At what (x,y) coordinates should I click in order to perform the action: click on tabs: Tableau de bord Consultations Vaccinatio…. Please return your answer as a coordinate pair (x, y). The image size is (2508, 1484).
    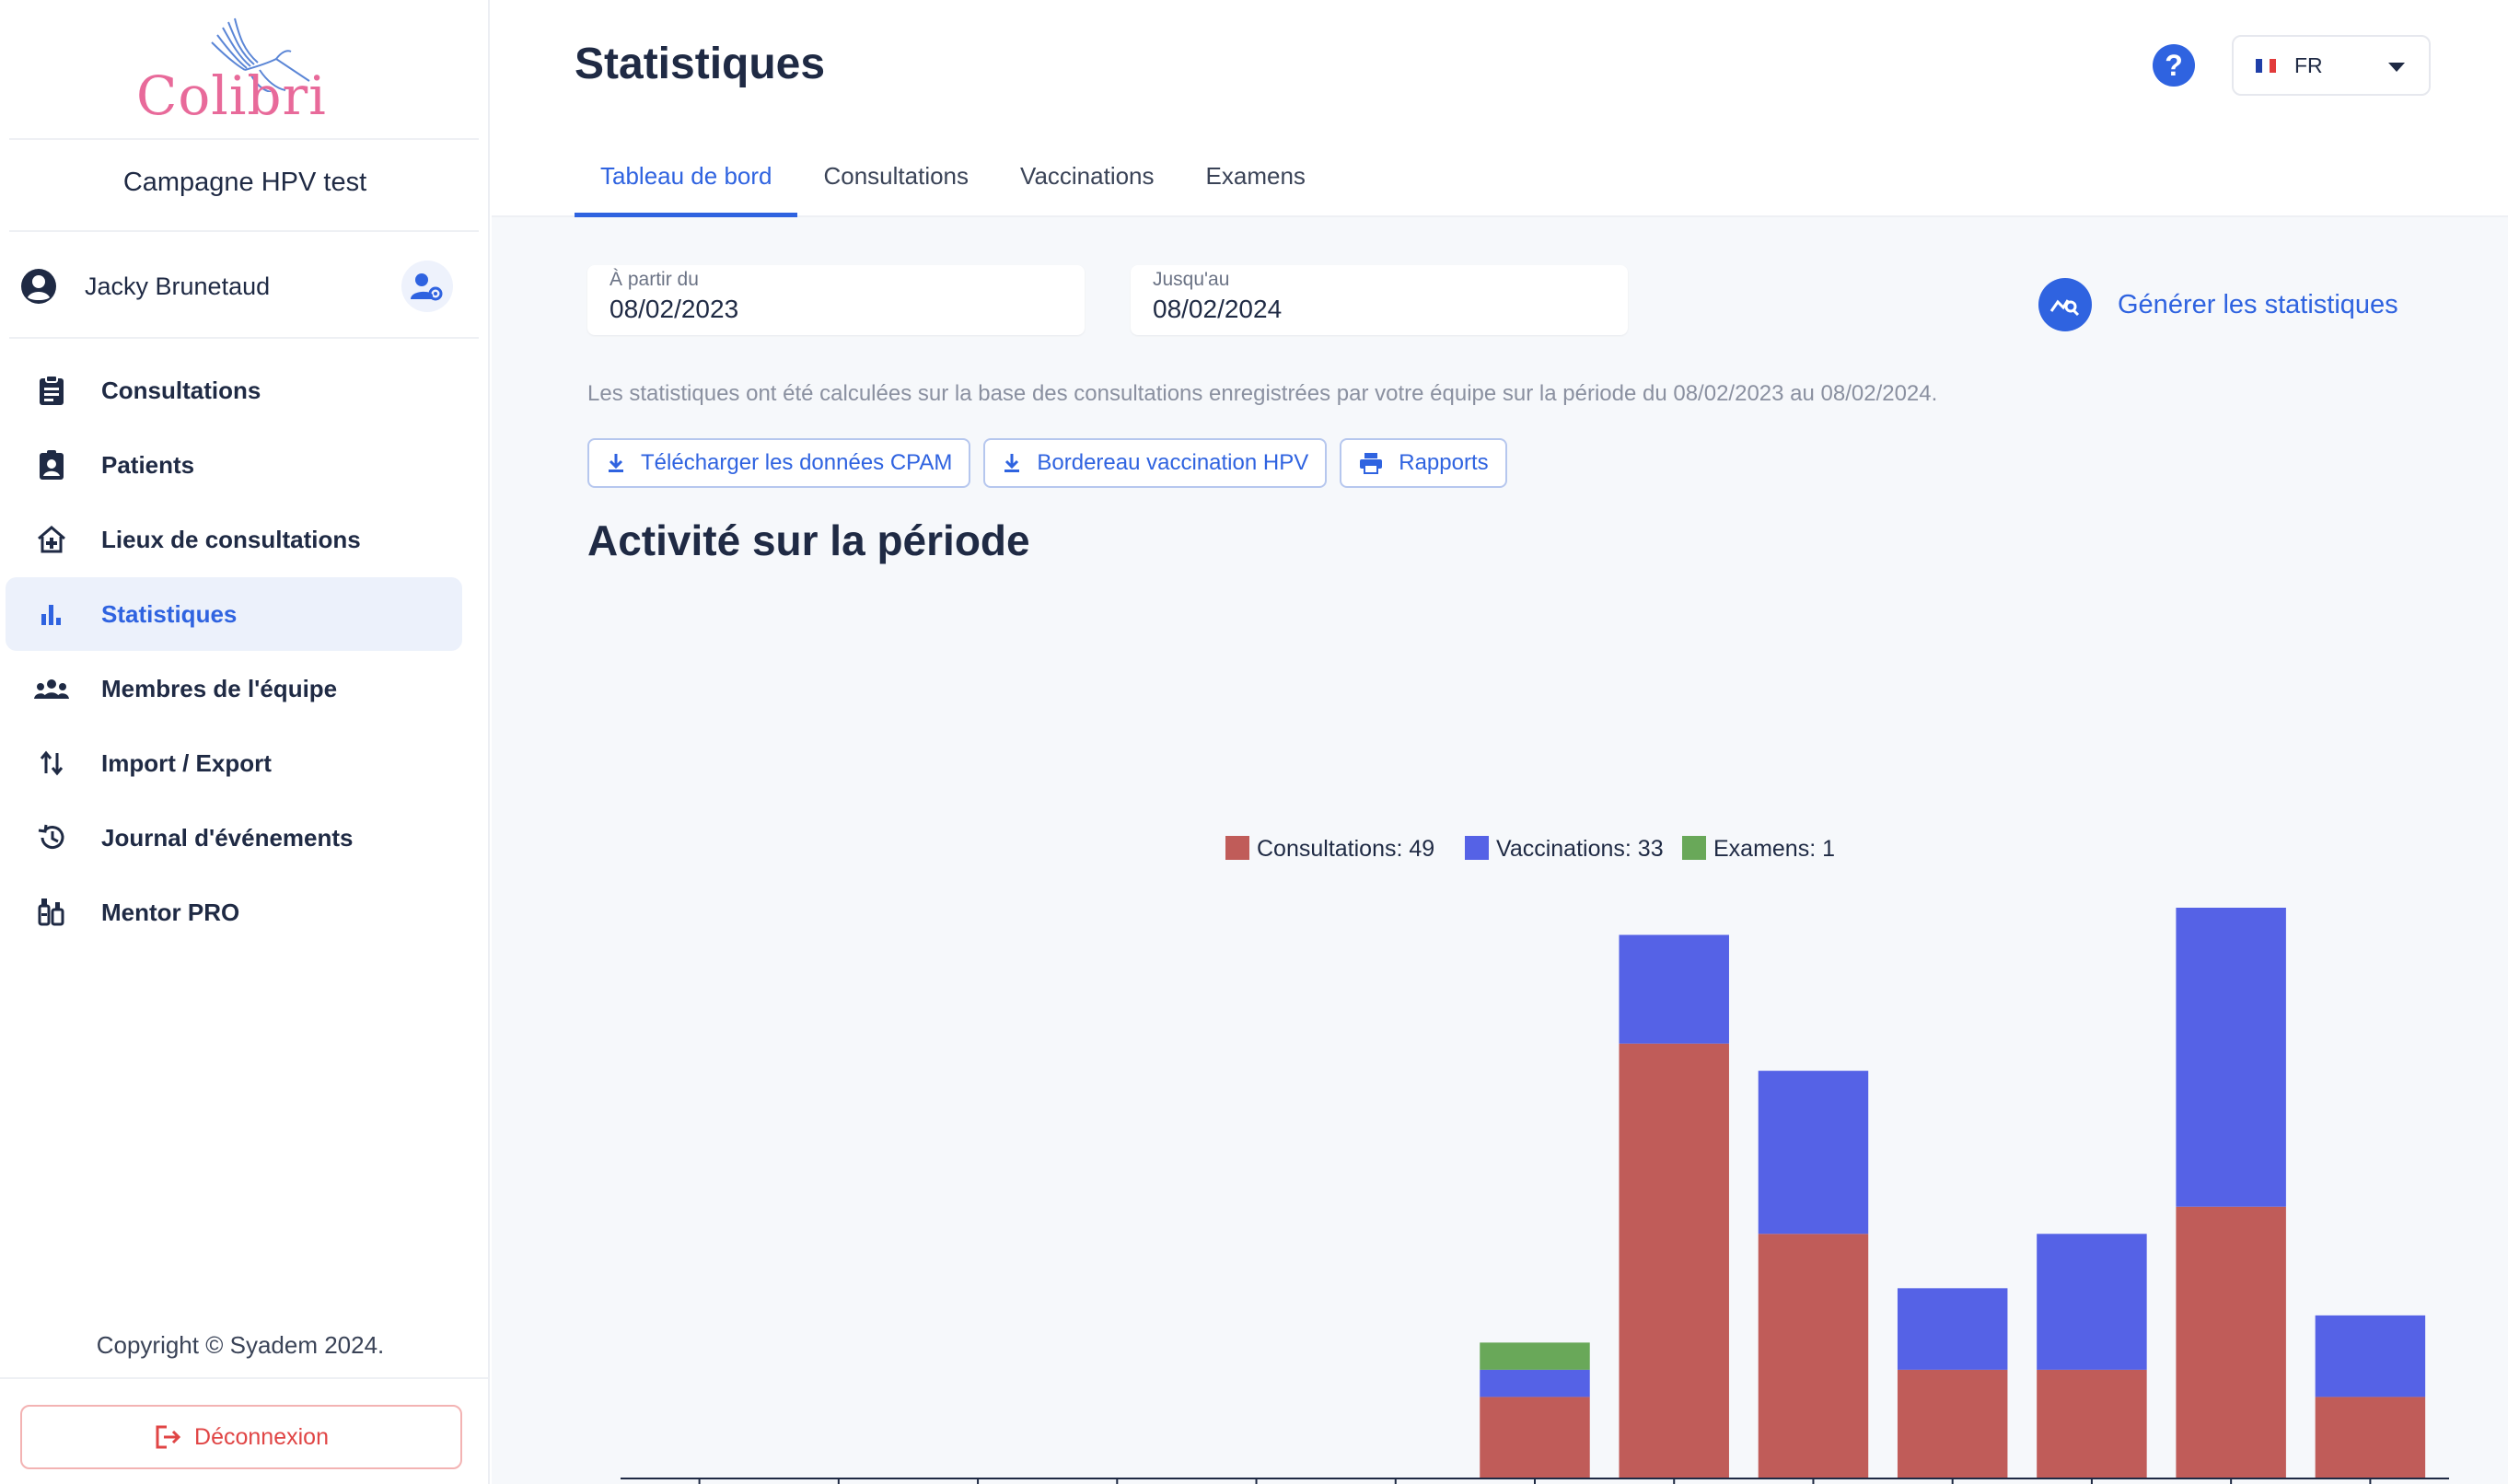
    Looking at the image, I should click on (953, 187).